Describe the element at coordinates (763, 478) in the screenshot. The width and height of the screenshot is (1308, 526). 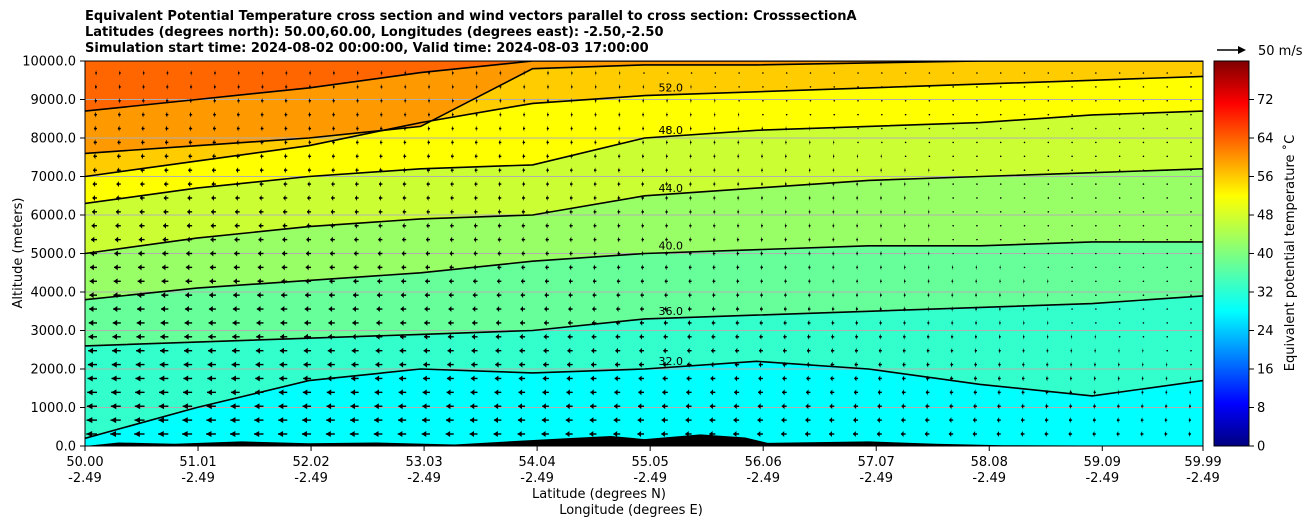
I see `x-tick-label-lon: -2.49` at that location.